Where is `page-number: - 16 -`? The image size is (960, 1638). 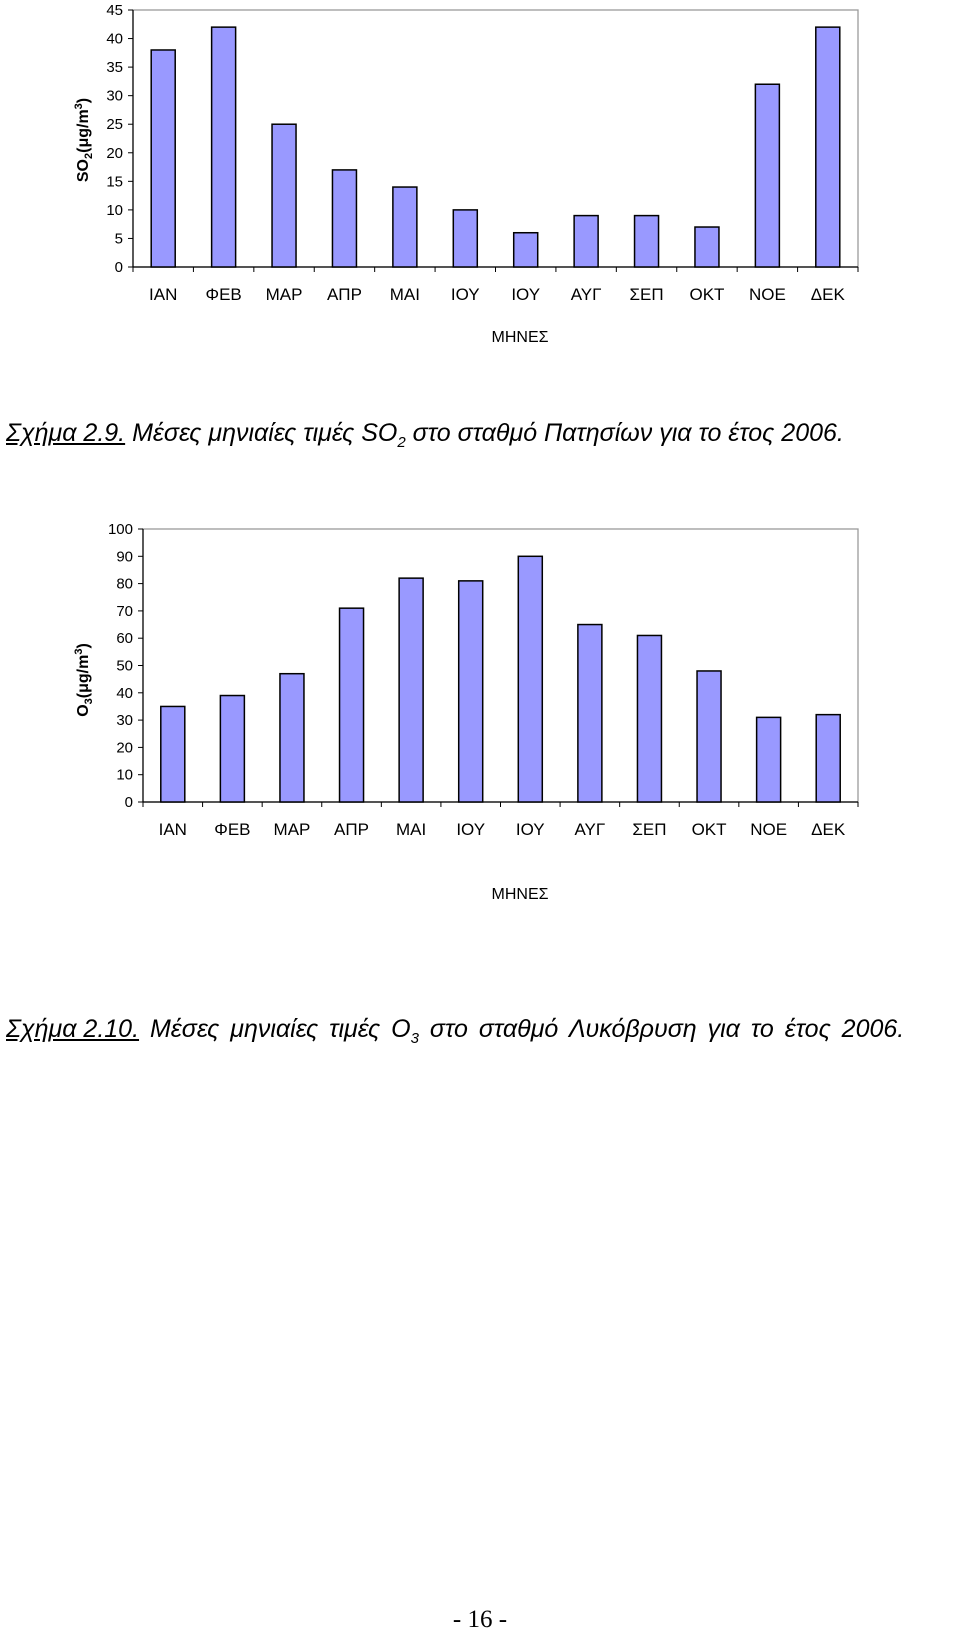
page-number: - 16 - is located at coordinates (480, 1619).